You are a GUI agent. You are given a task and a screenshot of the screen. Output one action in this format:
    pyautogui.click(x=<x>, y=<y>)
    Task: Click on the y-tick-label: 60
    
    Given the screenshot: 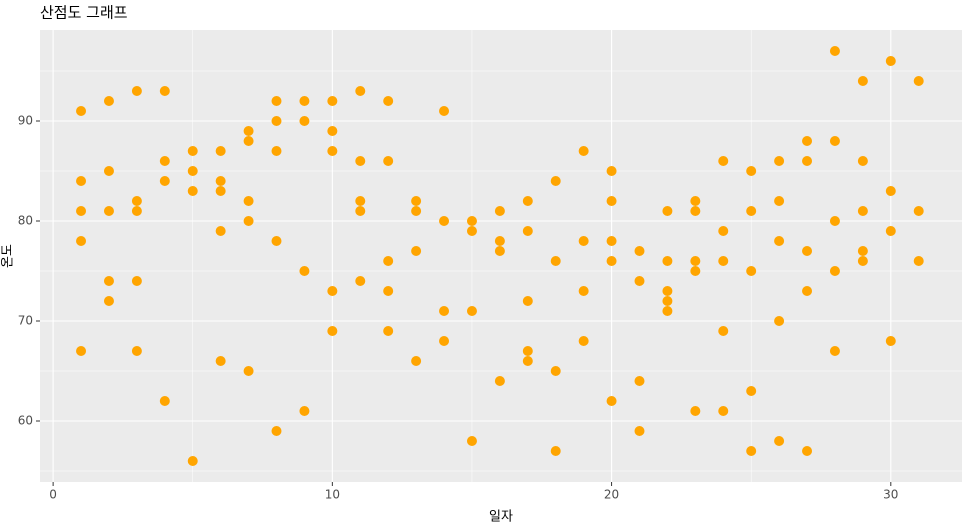 What is the action you would take?
    pyautogui.click(x=25, y=421)
    